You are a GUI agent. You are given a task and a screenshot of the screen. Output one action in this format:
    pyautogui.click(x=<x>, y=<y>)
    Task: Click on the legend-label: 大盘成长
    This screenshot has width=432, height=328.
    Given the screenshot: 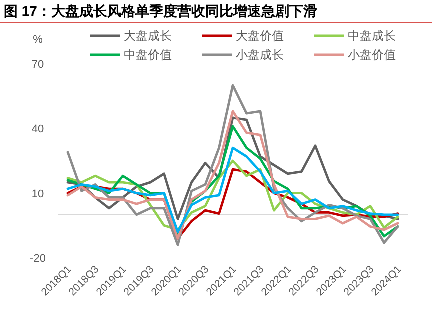 What is the action you would take?
    pyautogui.click(x=148, y=36)
    